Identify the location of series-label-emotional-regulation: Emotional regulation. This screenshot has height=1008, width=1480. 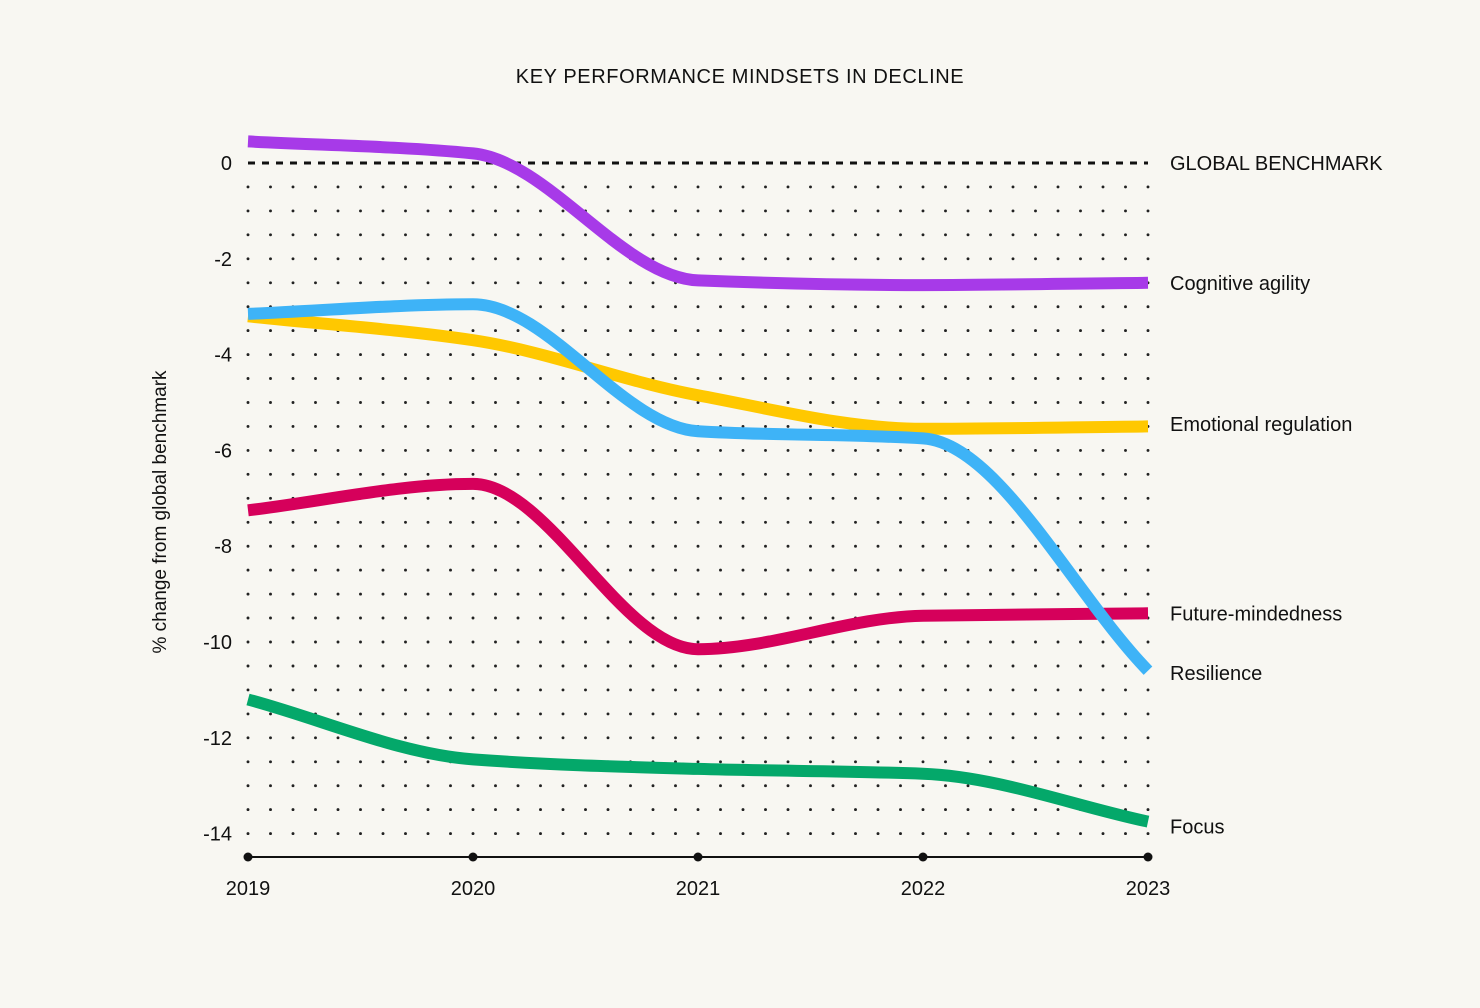
(1261, 425).